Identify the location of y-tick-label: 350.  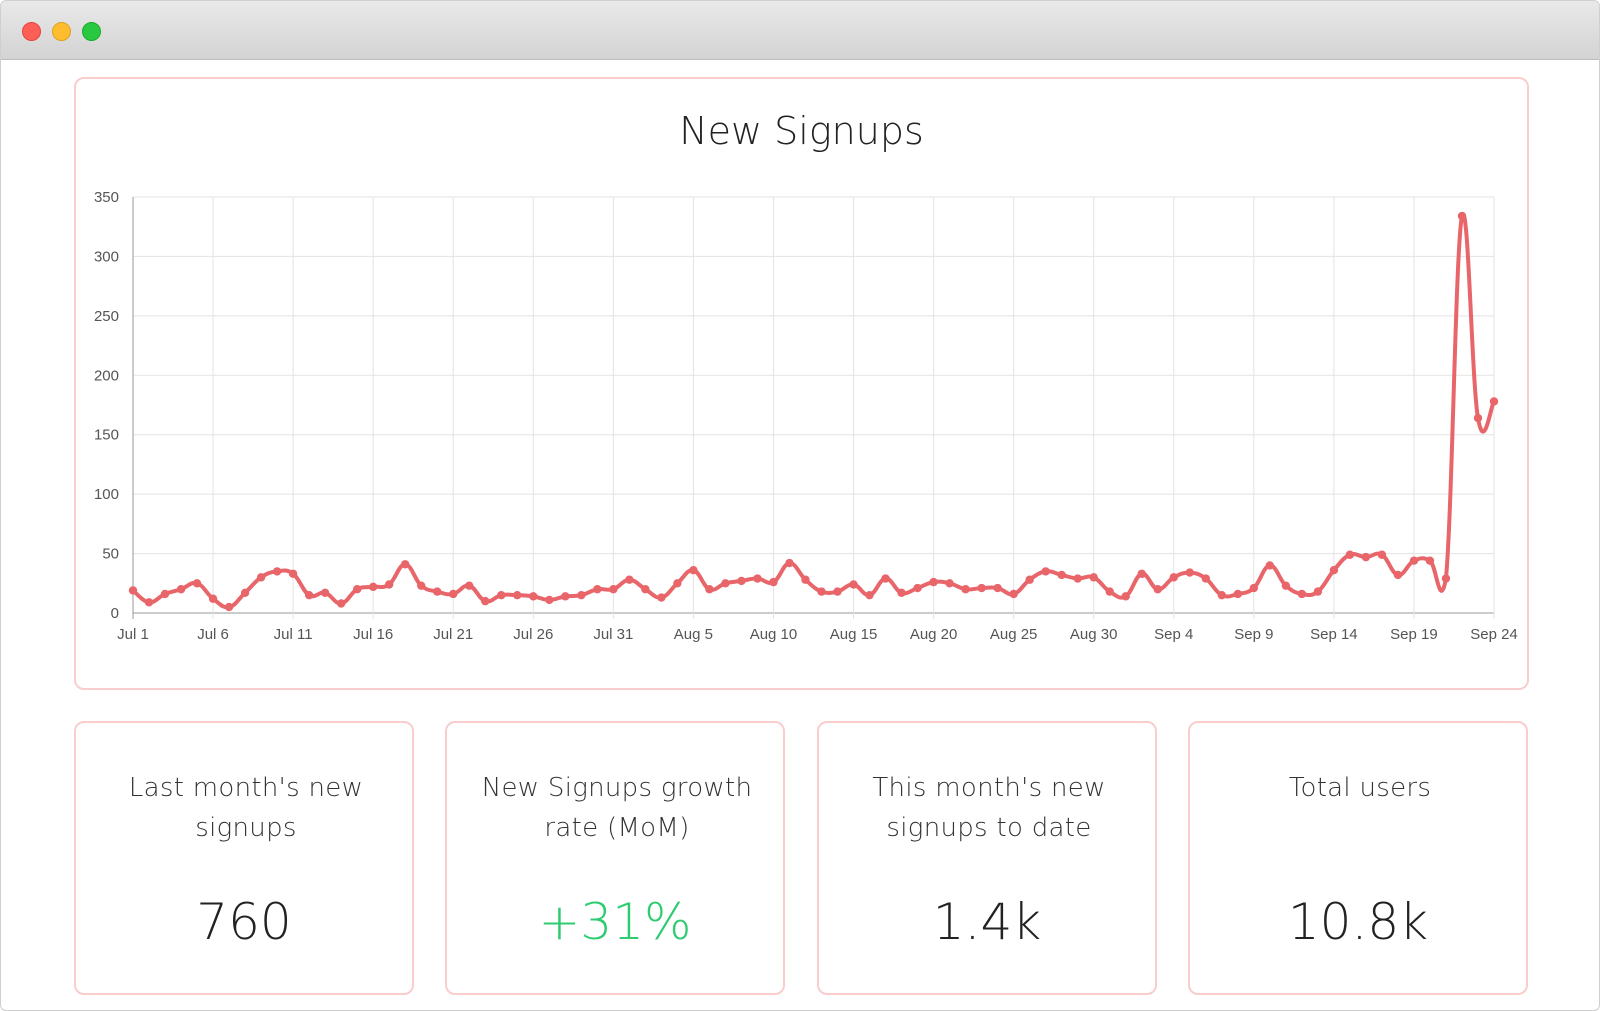
(106, 197).